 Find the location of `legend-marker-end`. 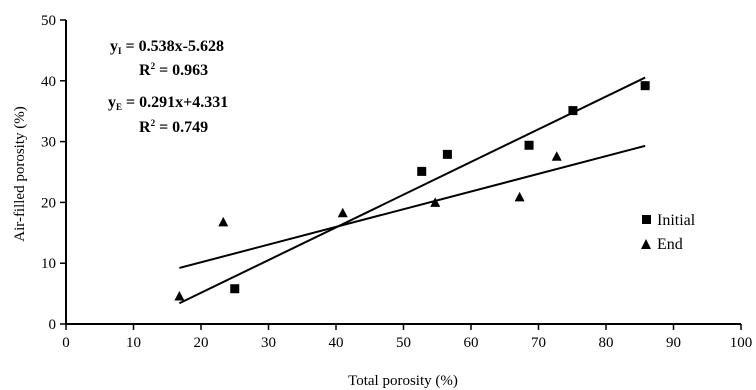

legend-marker-end is located at coordinates (646, 244).